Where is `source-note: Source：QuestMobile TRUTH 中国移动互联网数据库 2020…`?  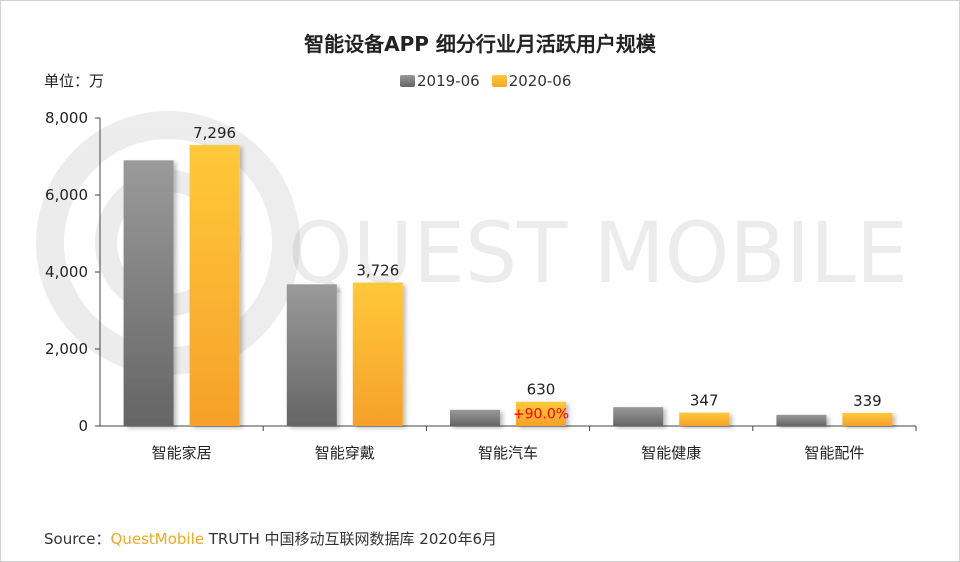 source-note: Source：QuestMobile TRUTH 中国移动互联网数据库 2020… is located at coordinates (270, 538).